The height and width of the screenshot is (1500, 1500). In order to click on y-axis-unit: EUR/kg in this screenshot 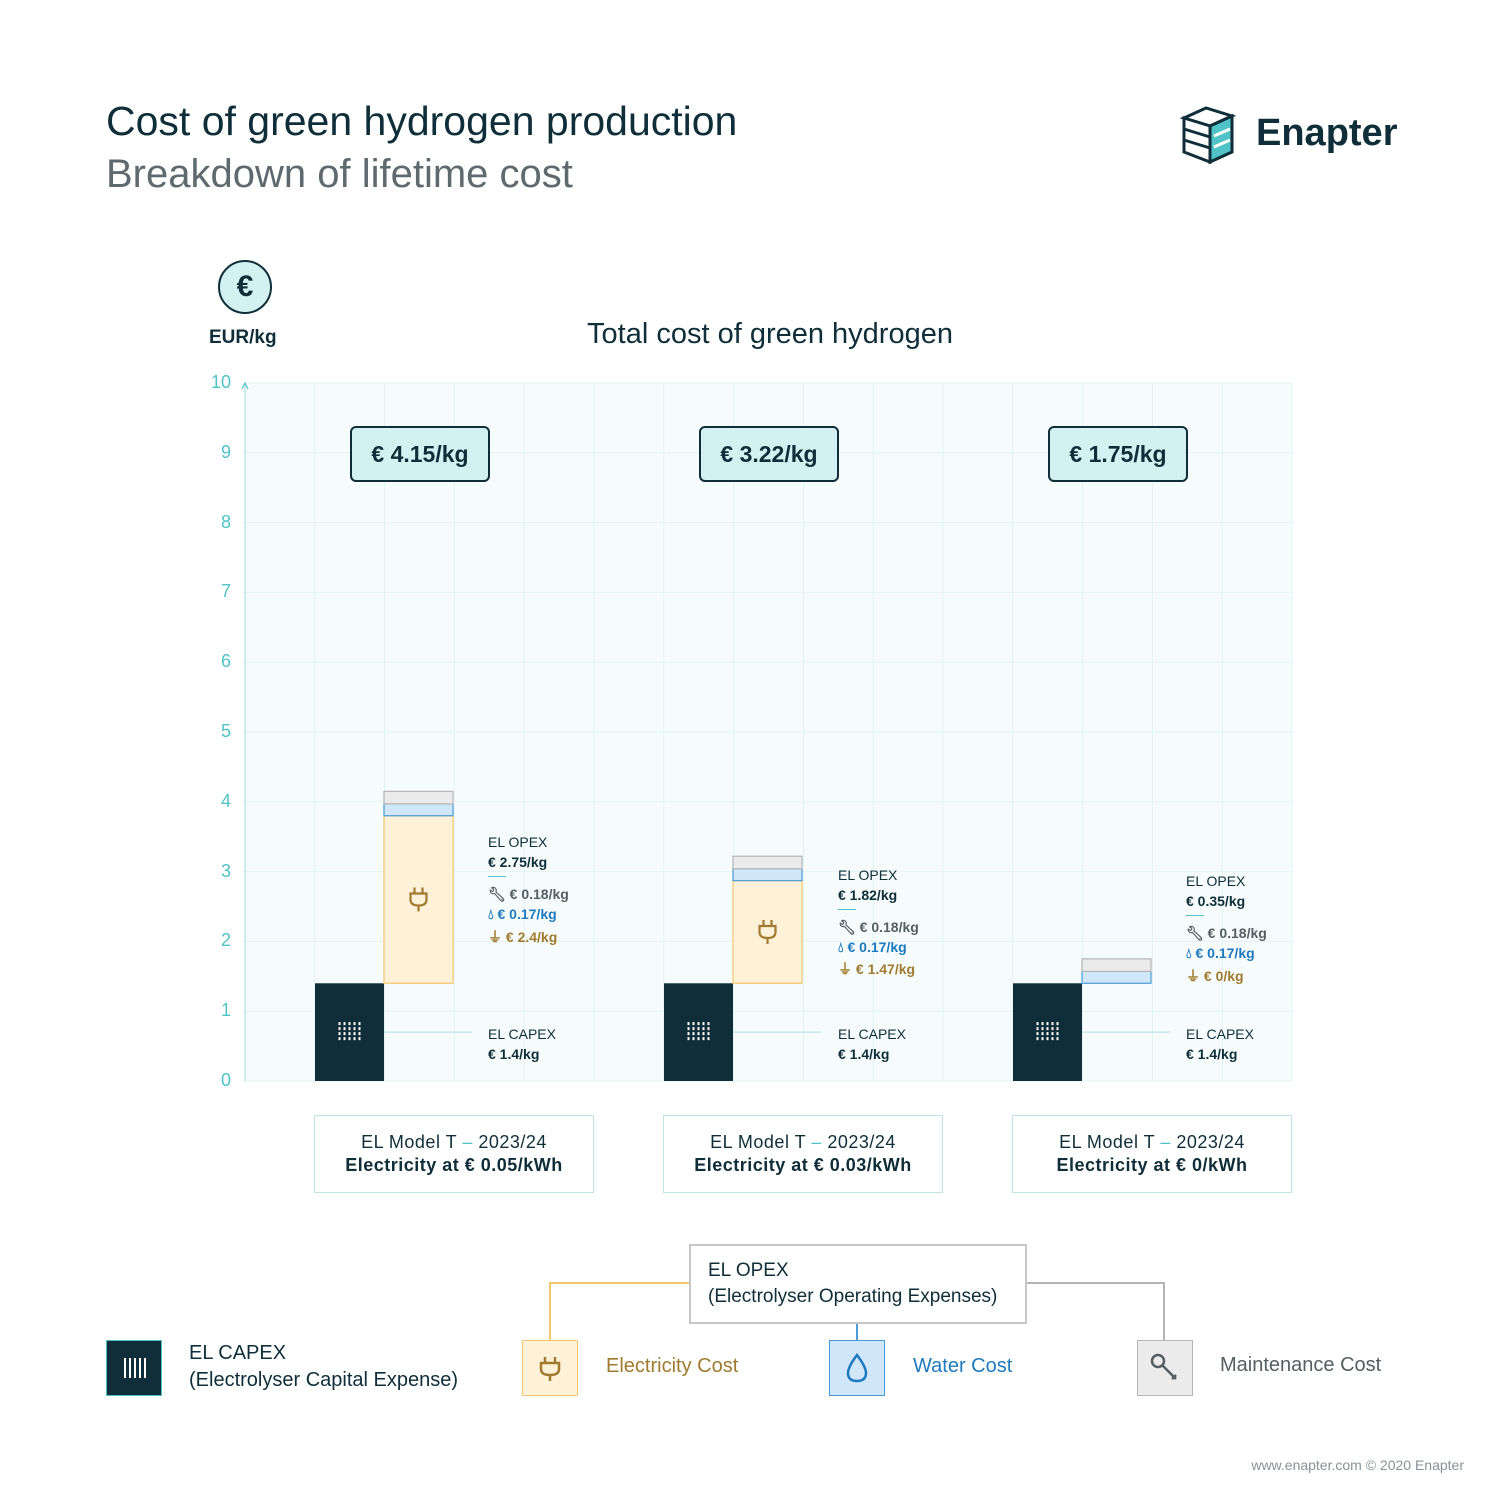, I will do `click(243, 337)`.